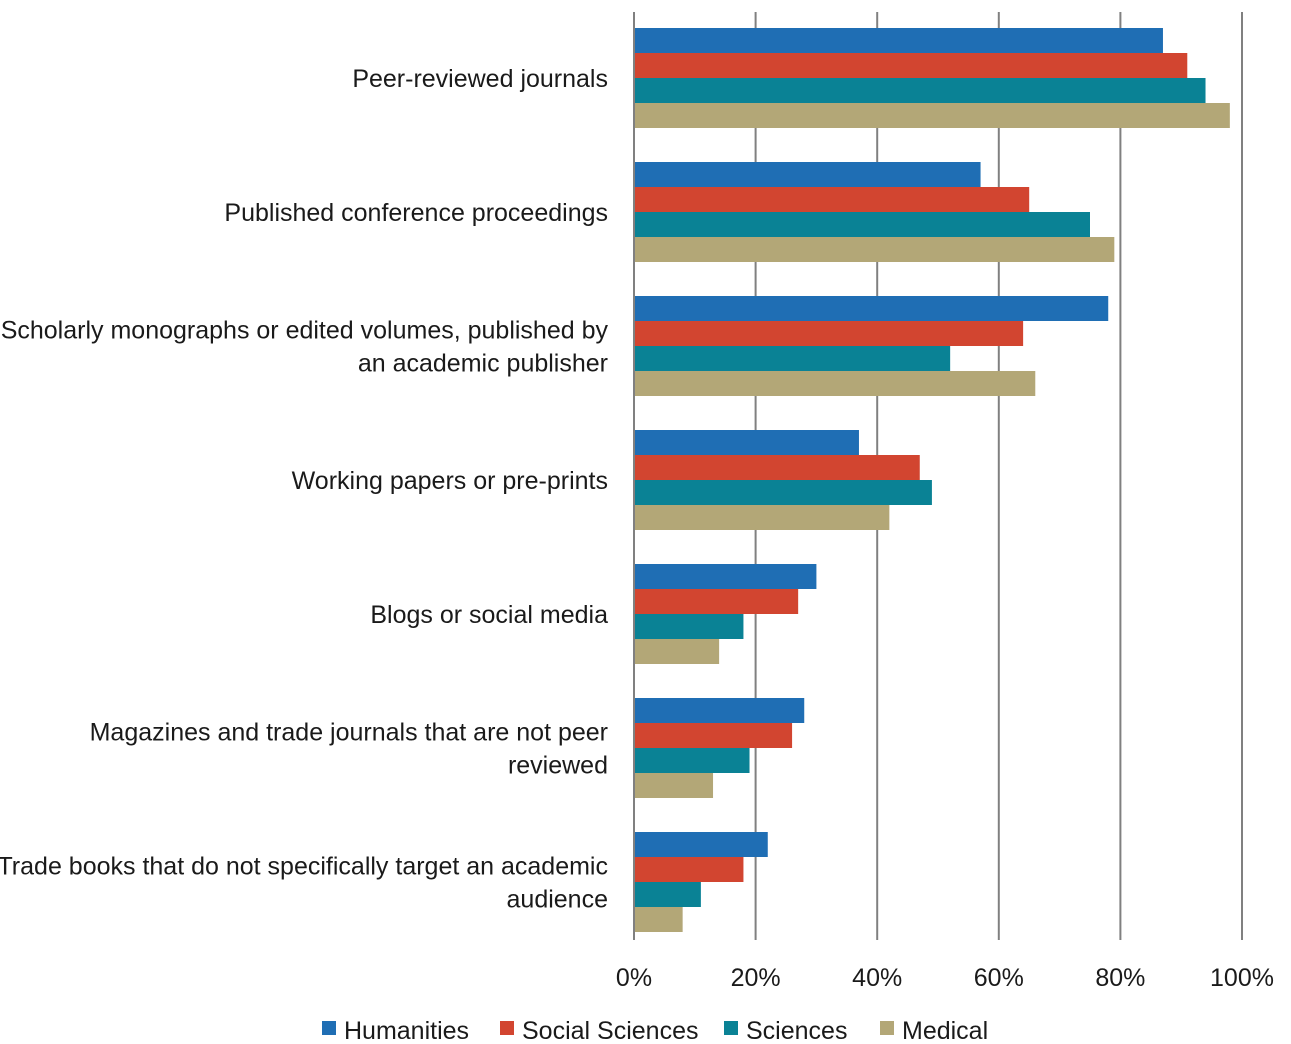 Image resolution: width=1291 pixels, height=1044 pixels. What do you see at coordinates (557, 900) in the screenshot?
I see `category-label-line: audience` at bounding box center [557, 900].